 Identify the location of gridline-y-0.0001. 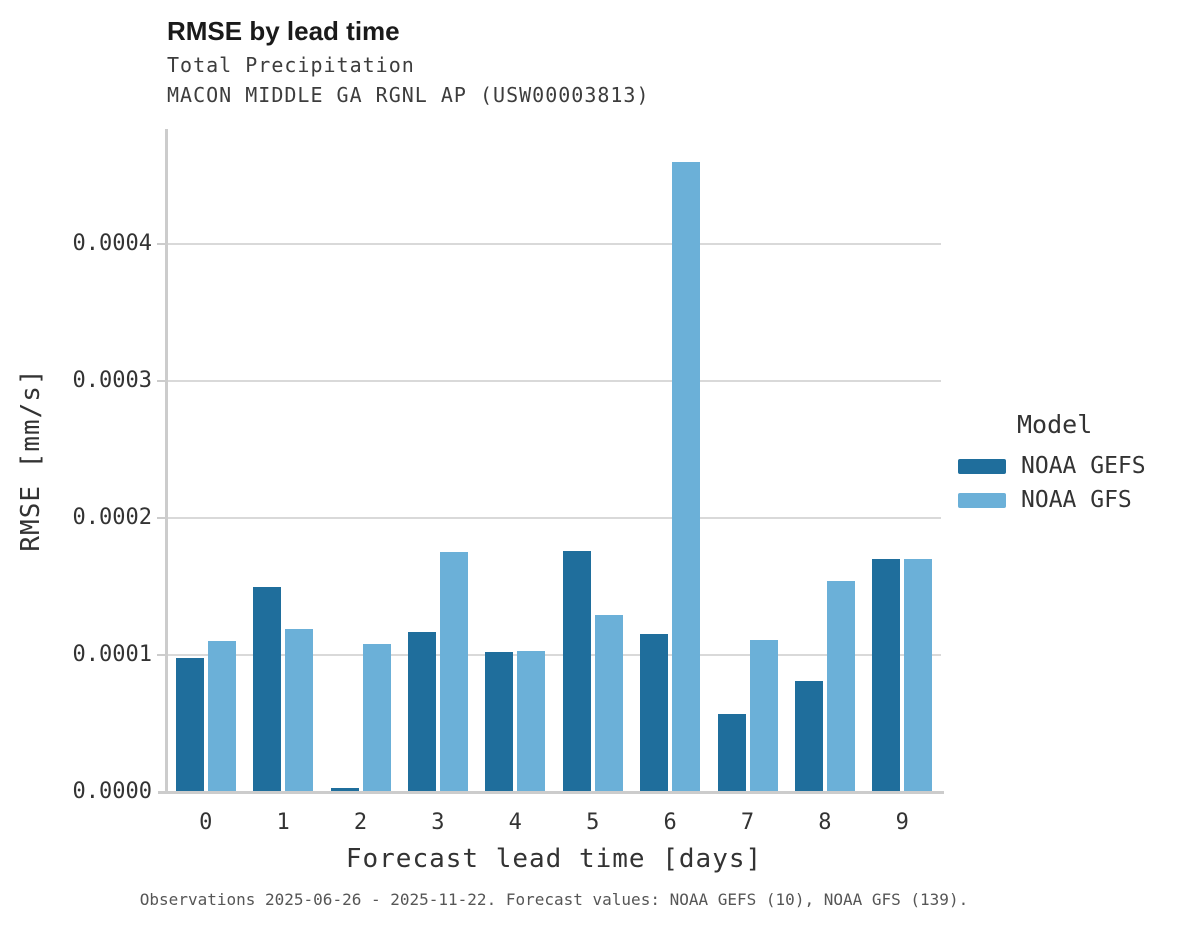
(554, 655).